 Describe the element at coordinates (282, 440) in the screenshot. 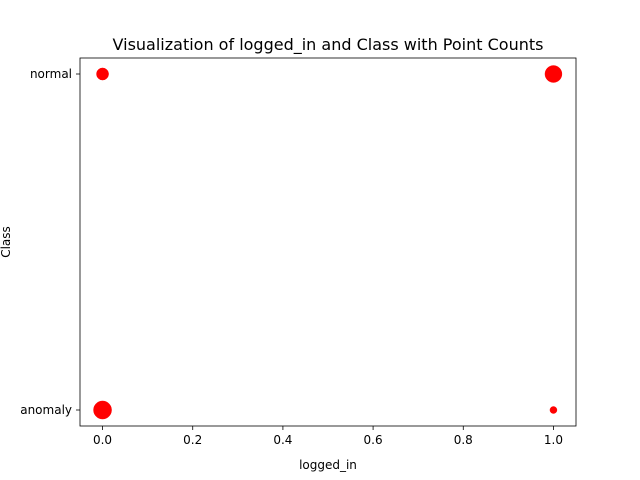

I see `x-tick-label: 0.4` at that location.